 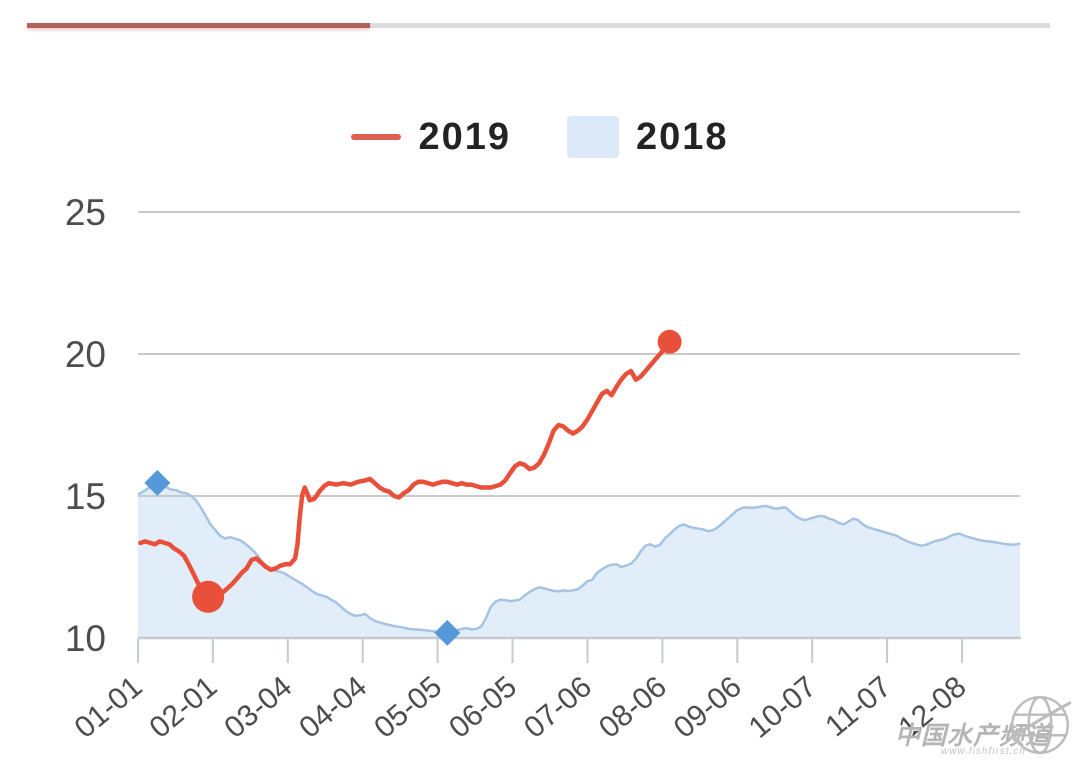 What do you see at coordinates (682, 137) in the screenshot?
I see `legend-label: 2018` at bounding box center [682, 137].